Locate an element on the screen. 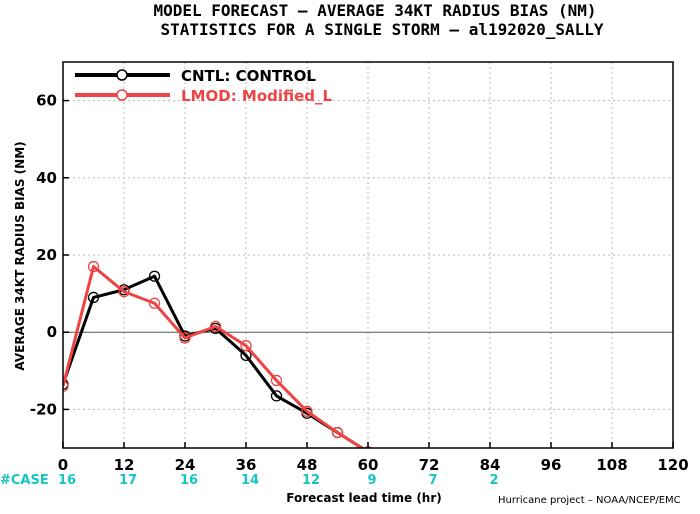 This screenshot has width=700, height=514. case-count: 2 is located at coordinates (493, 480).